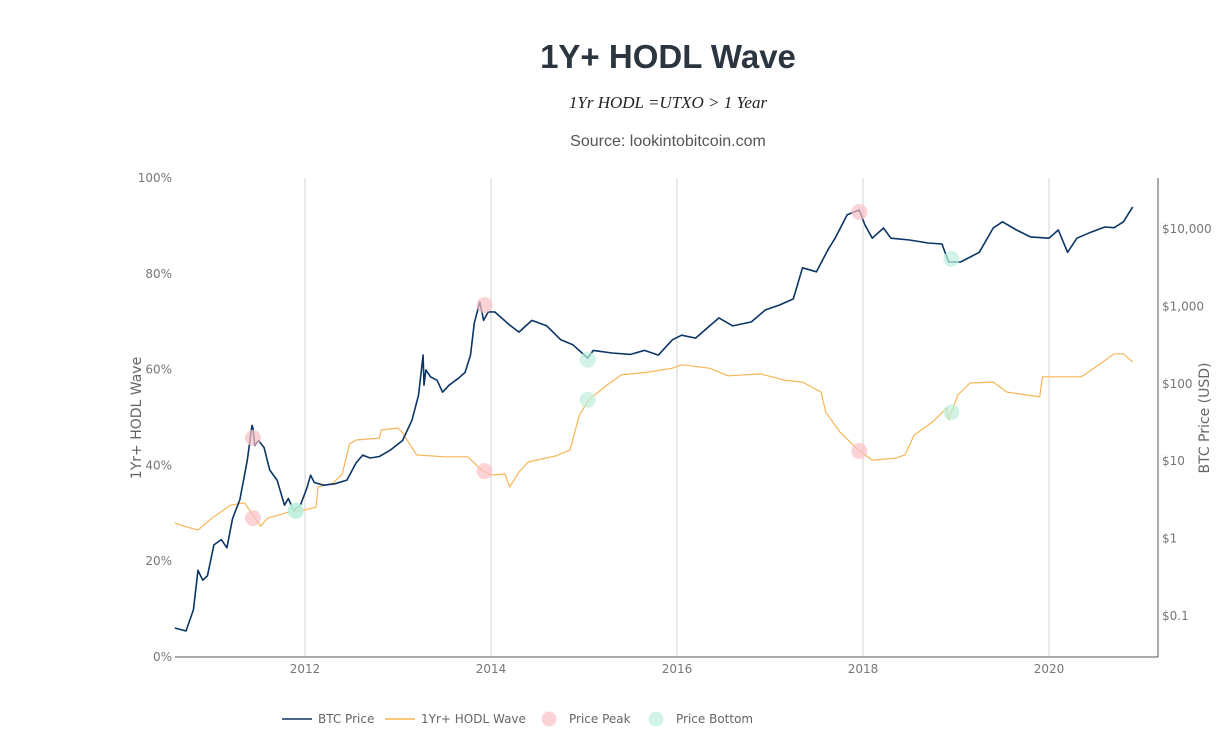 The image size is (1231, 733). I want to click on chart-source: Source: lookintobitcoin.com, so click(668, 141).